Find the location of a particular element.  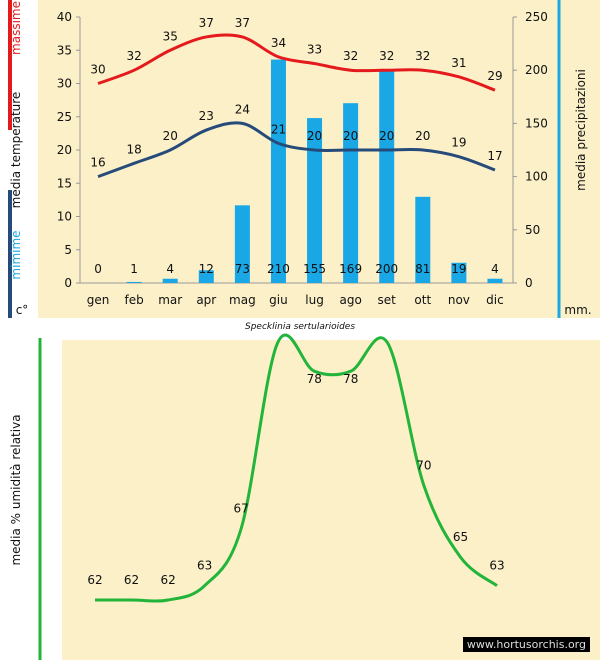

watermark: www.hortusorchis.org is located at coordinates (526, 644).